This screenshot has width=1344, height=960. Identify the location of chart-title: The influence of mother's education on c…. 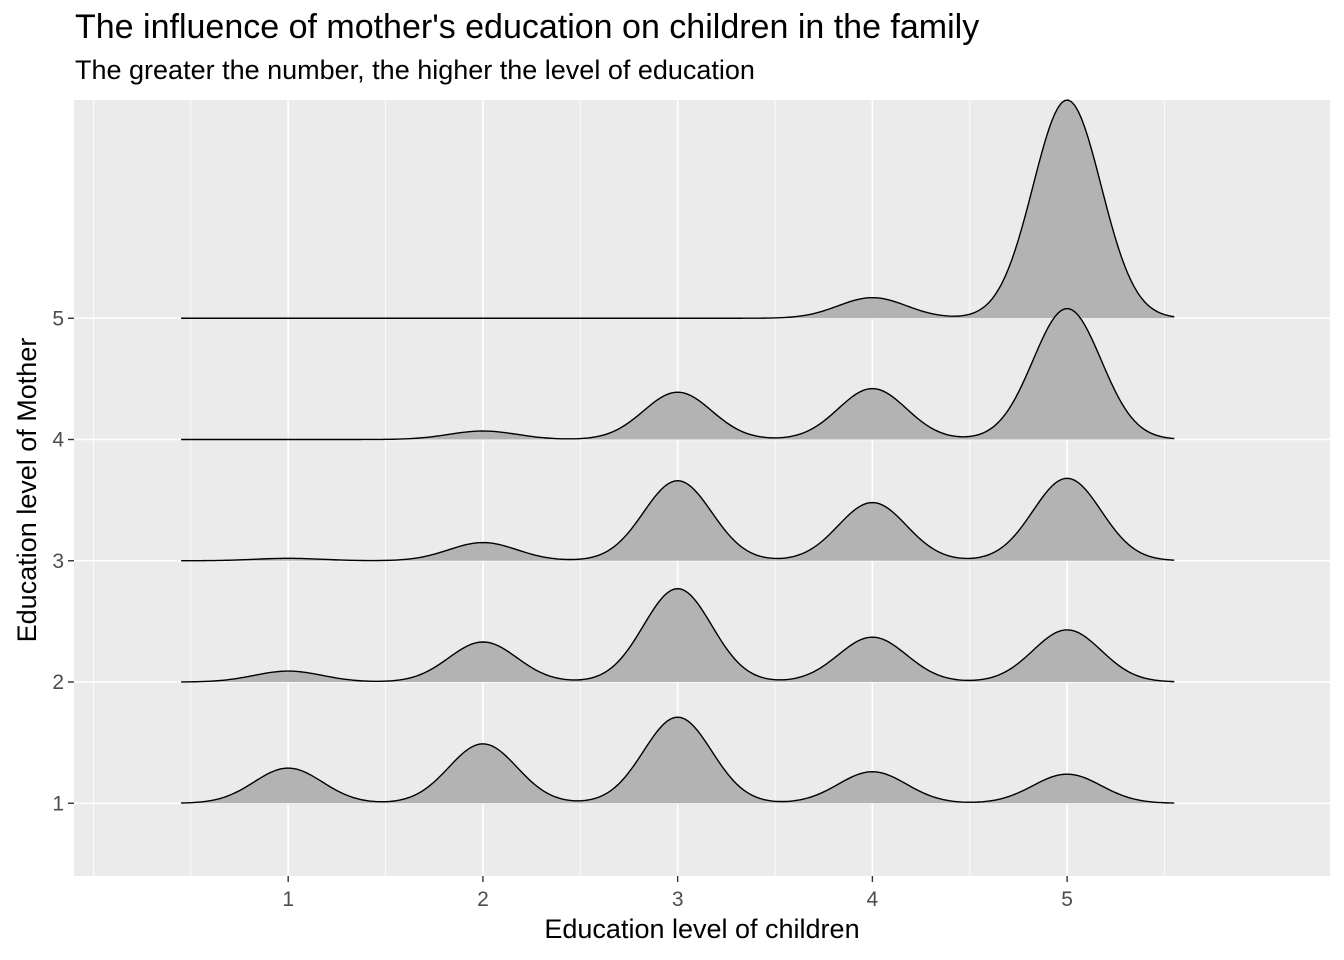
(527, 27).